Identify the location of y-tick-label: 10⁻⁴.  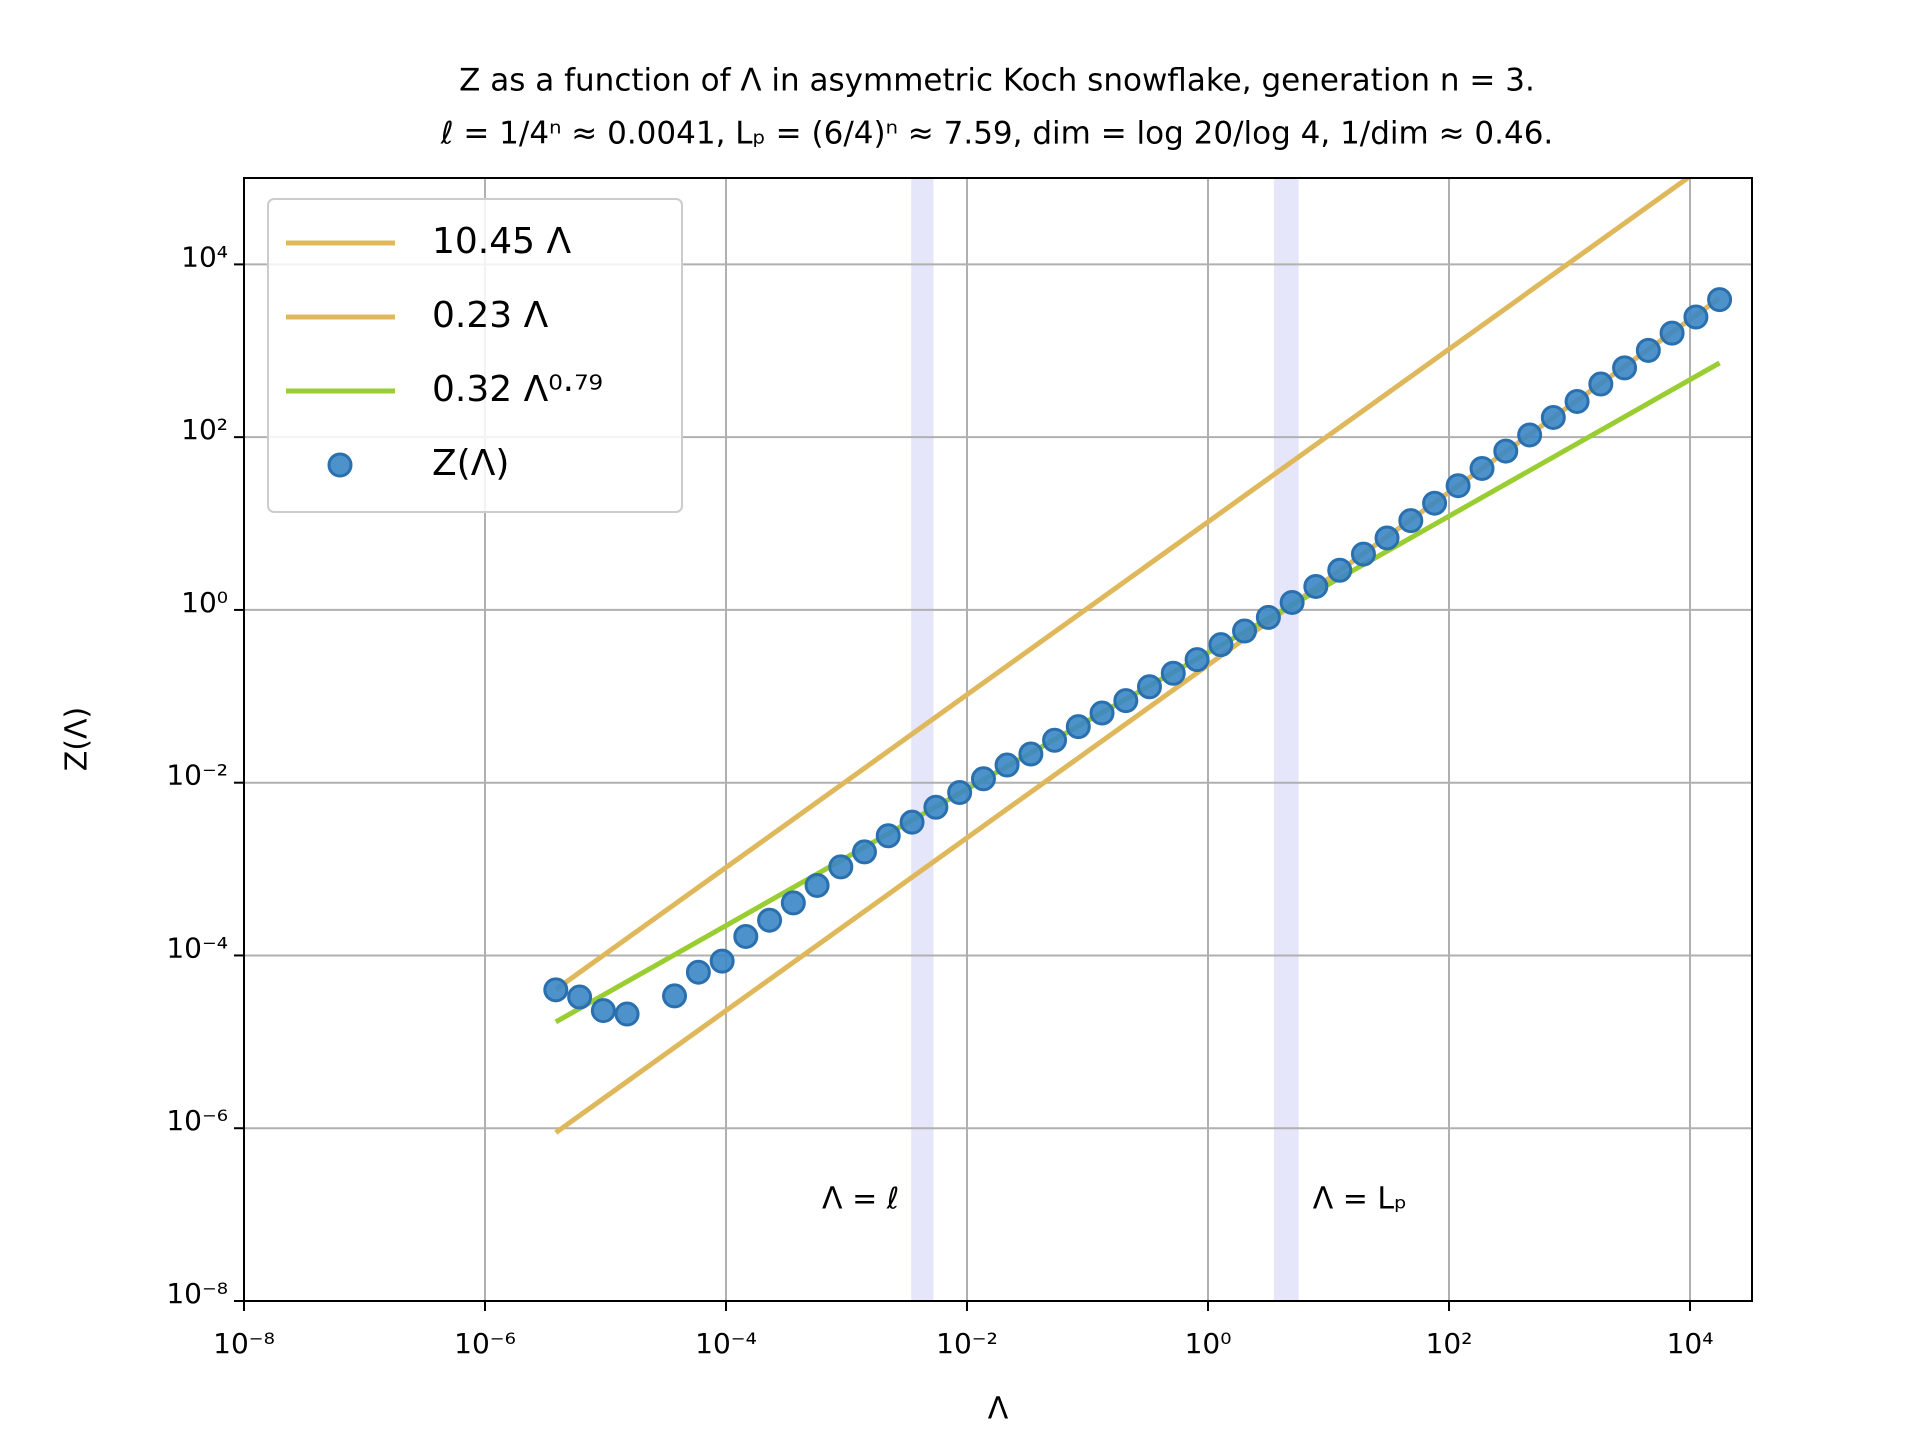
(197, 947).